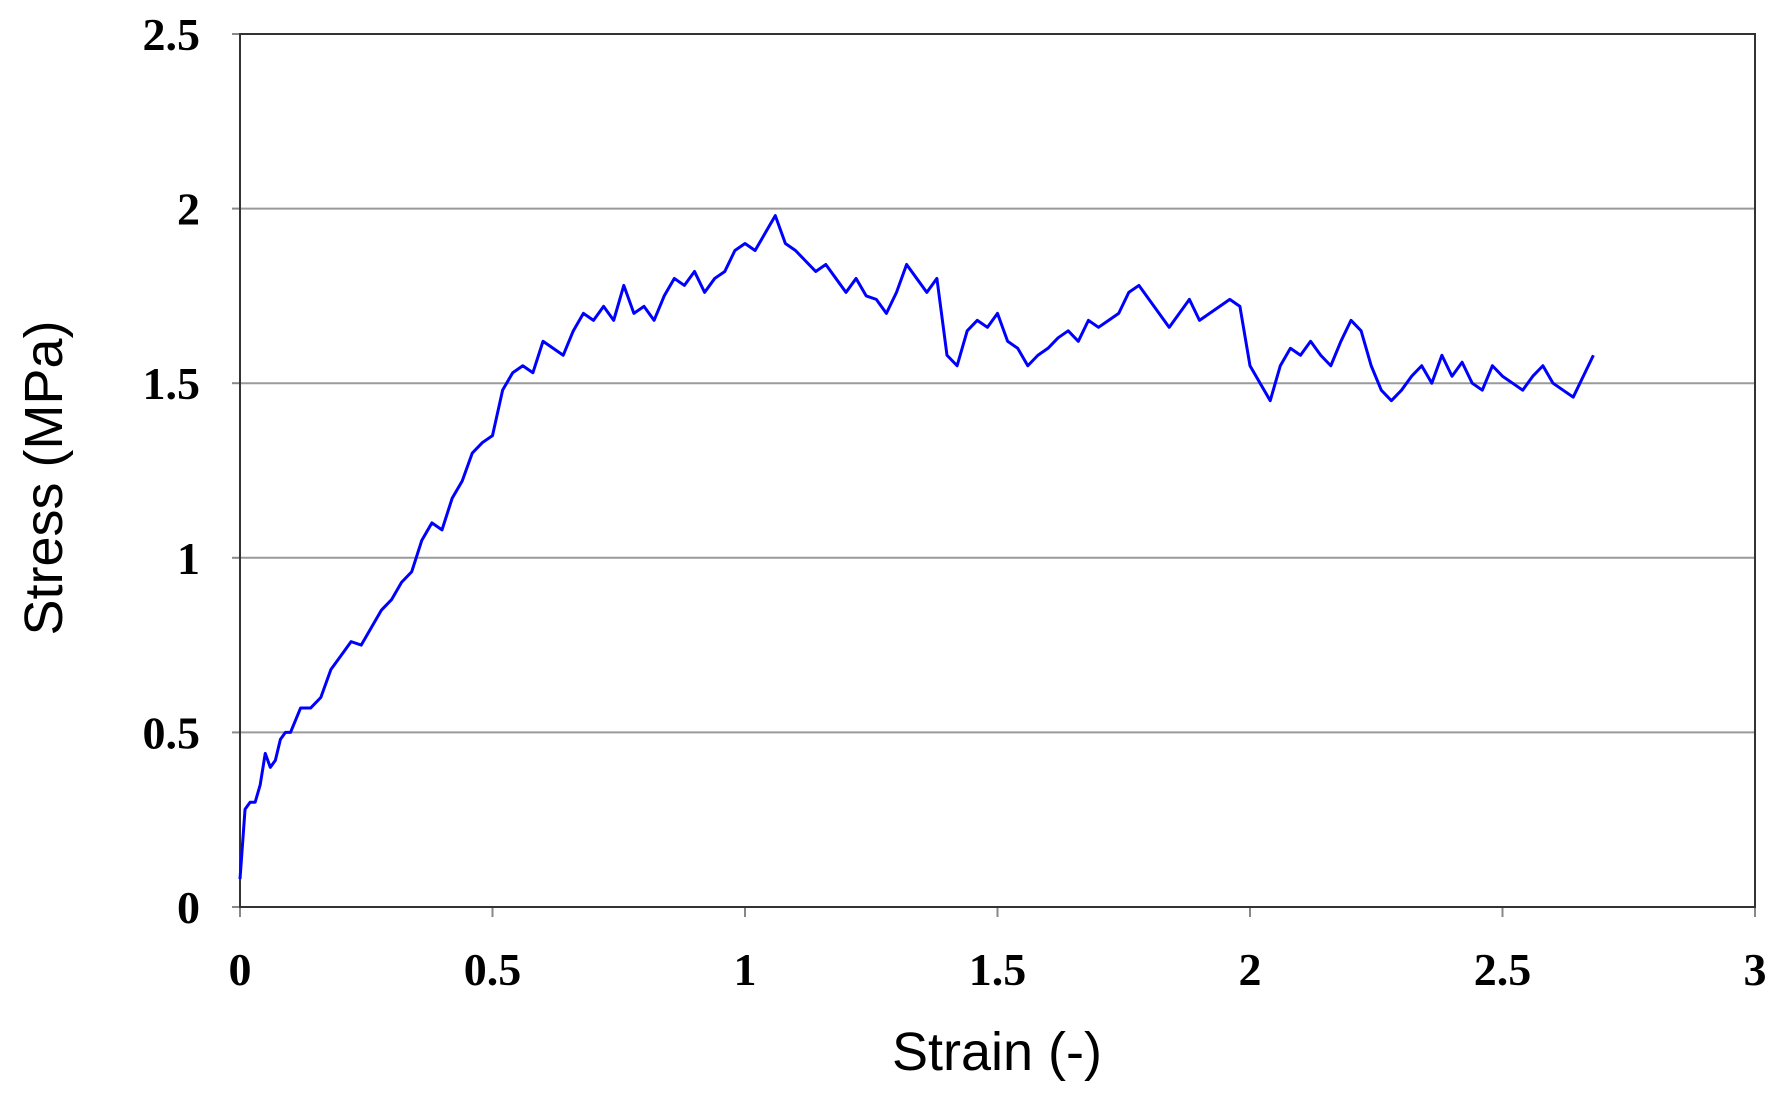 This screenshot has height=1107, width=1778. Describe the element at coordinates (1755, 969) in the screenshot. I see `x-tick-label: 3` at that location.